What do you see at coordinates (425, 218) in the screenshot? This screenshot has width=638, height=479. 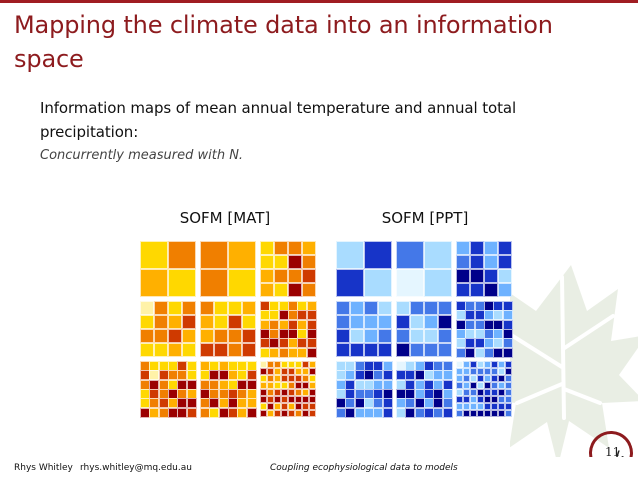 I see `sofm-ppt-label: SOFM [PPT]` at bounding box center [425, 218].